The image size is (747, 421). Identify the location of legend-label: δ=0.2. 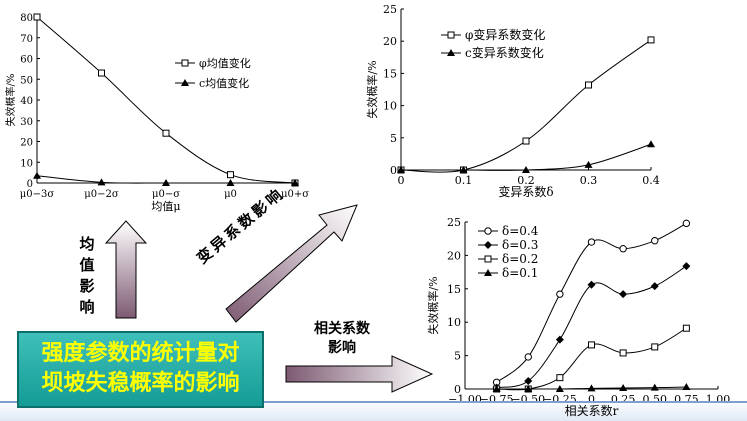
(520, 259).